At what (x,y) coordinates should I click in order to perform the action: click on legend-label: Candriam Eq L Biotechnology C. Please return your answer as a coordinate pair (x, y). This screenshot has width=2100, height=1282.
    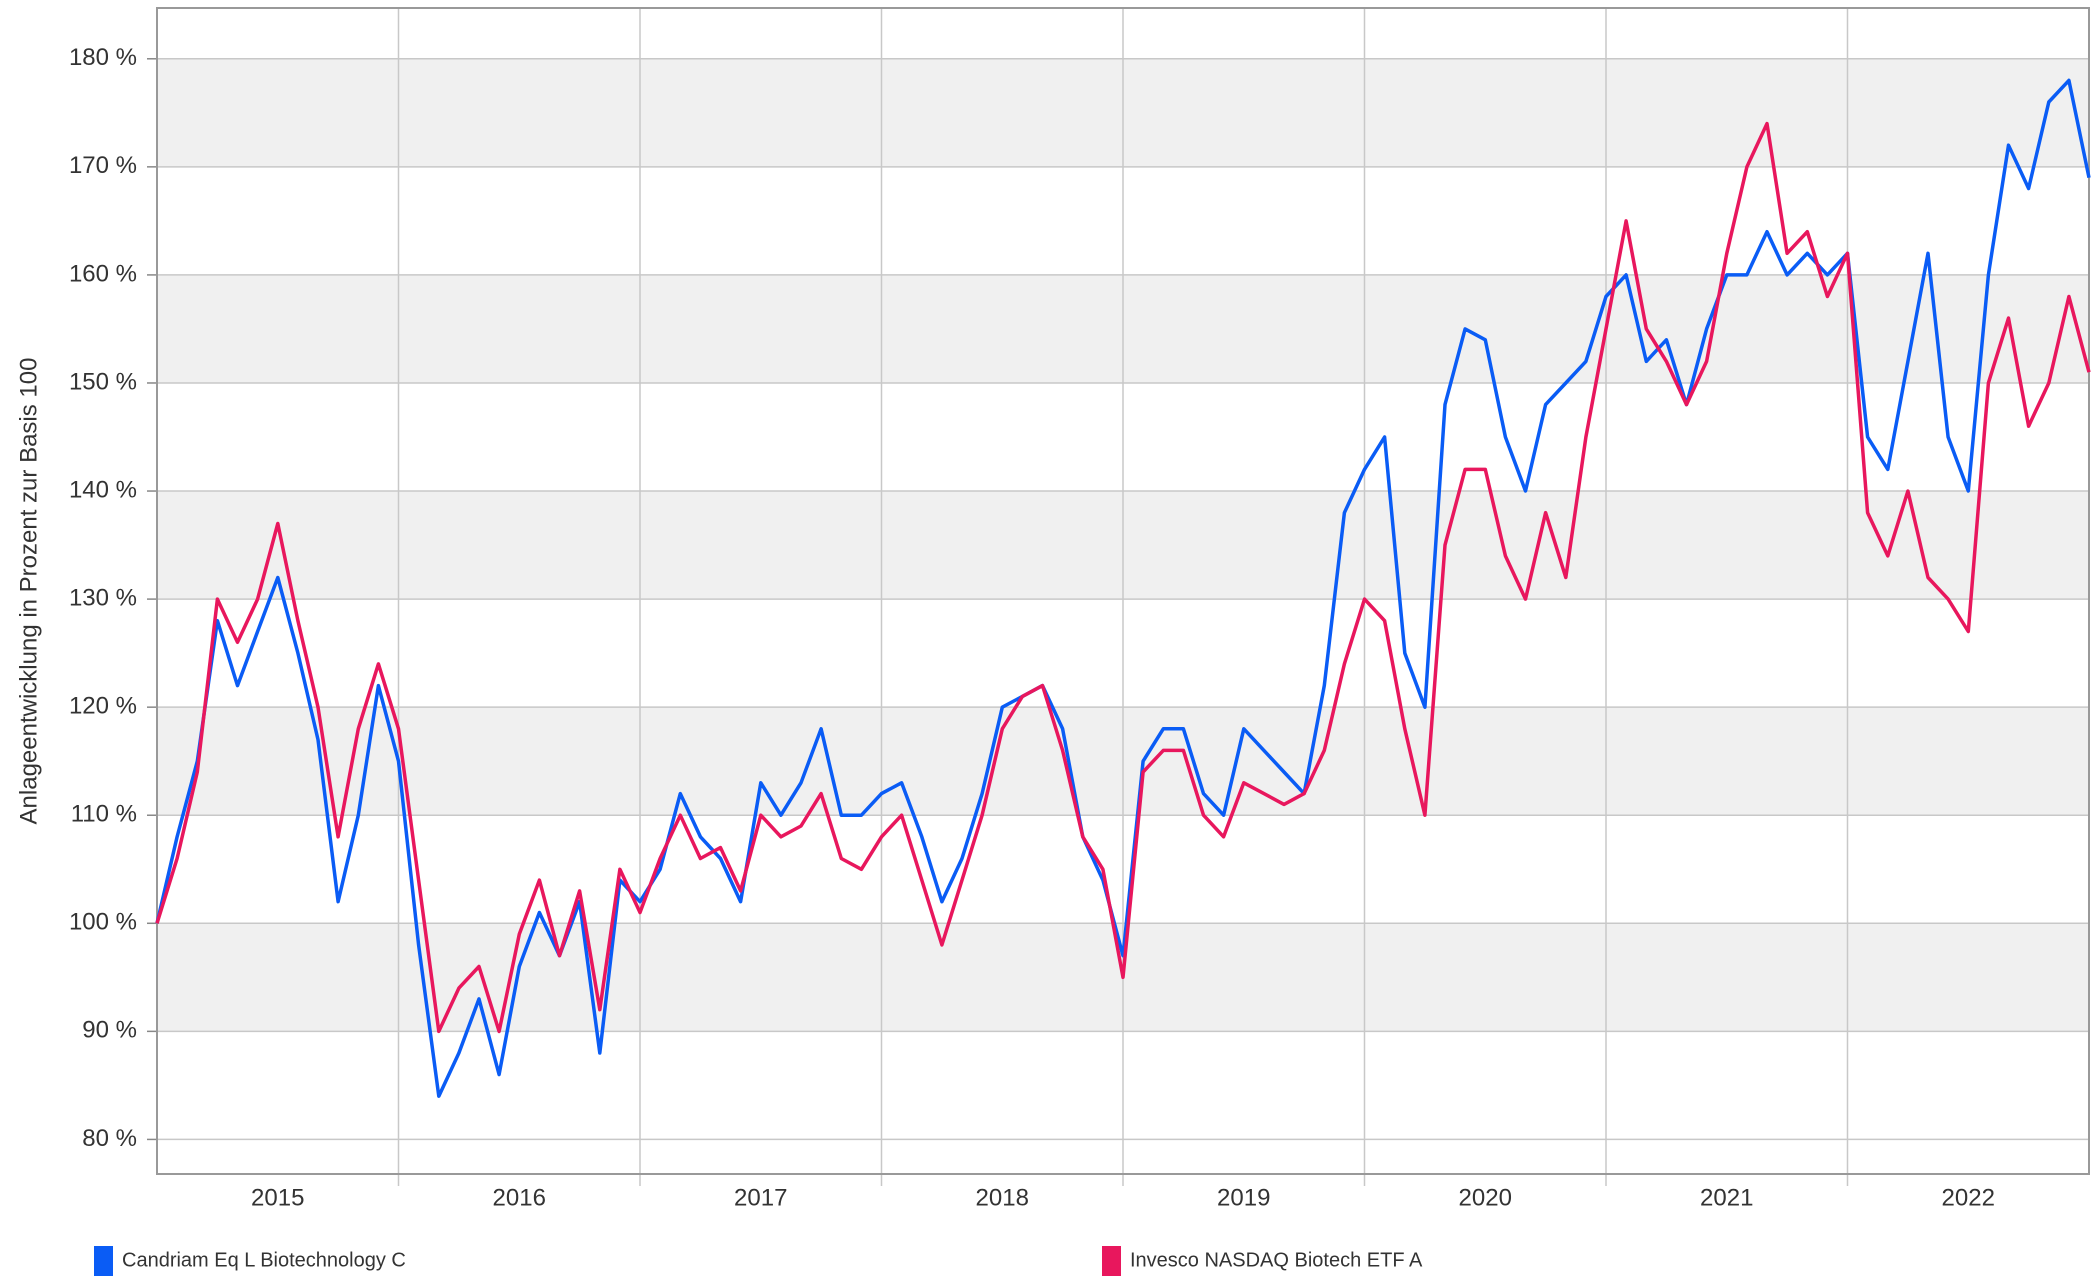
    Looking at the image, I should click on (264, 1260).